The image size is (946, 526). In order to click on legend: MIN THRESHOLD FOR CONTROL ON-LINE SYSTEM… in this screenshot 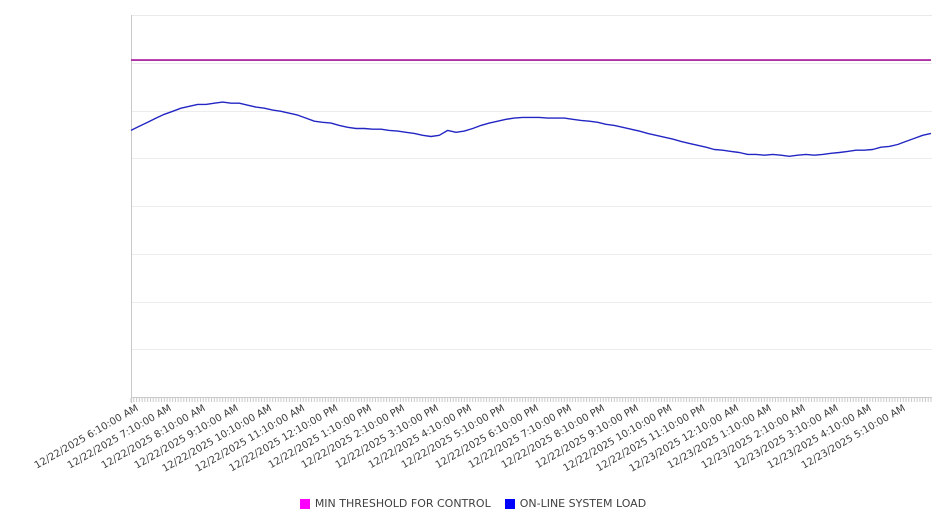, I will do `click(473, 503)`.